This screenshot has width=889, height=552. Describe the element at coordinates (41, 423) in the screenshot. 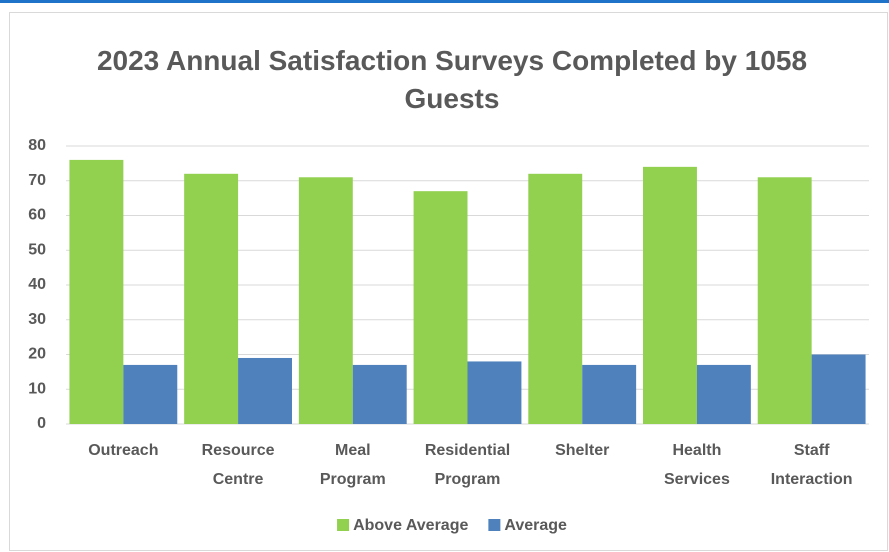

I see `y-tick-label: 0` at that location.